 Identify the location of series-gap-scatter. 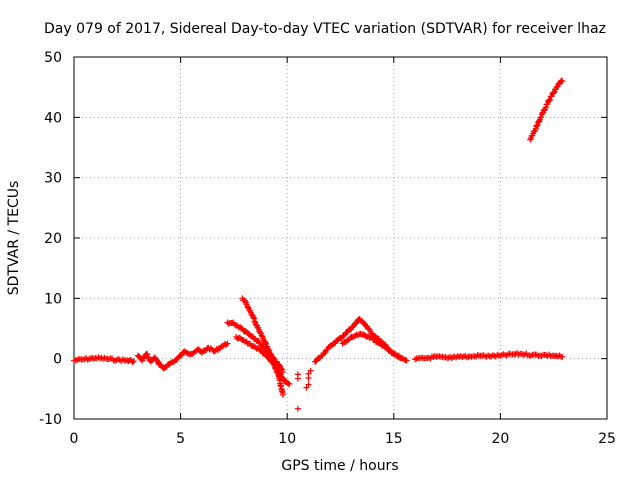
(304, 389).